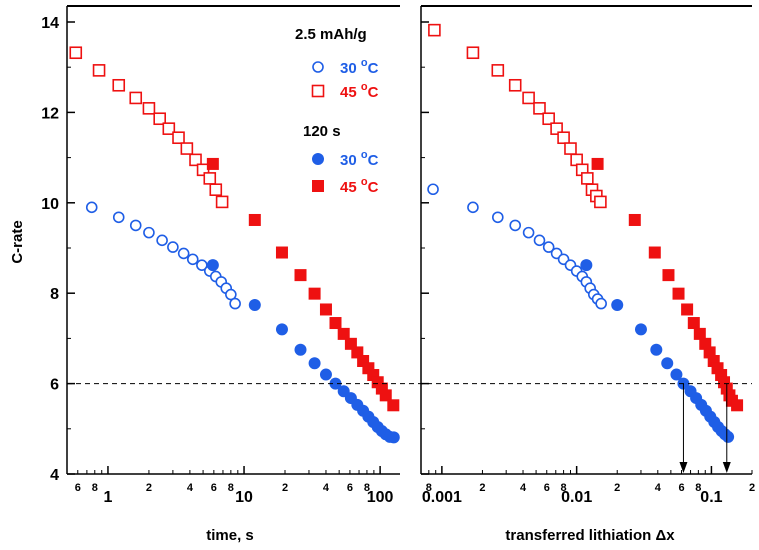  What do you see at coordinates (230, 535) in the screenshot?
I see `left-x-axis-title: time, s` at bounding box center [230, 535].